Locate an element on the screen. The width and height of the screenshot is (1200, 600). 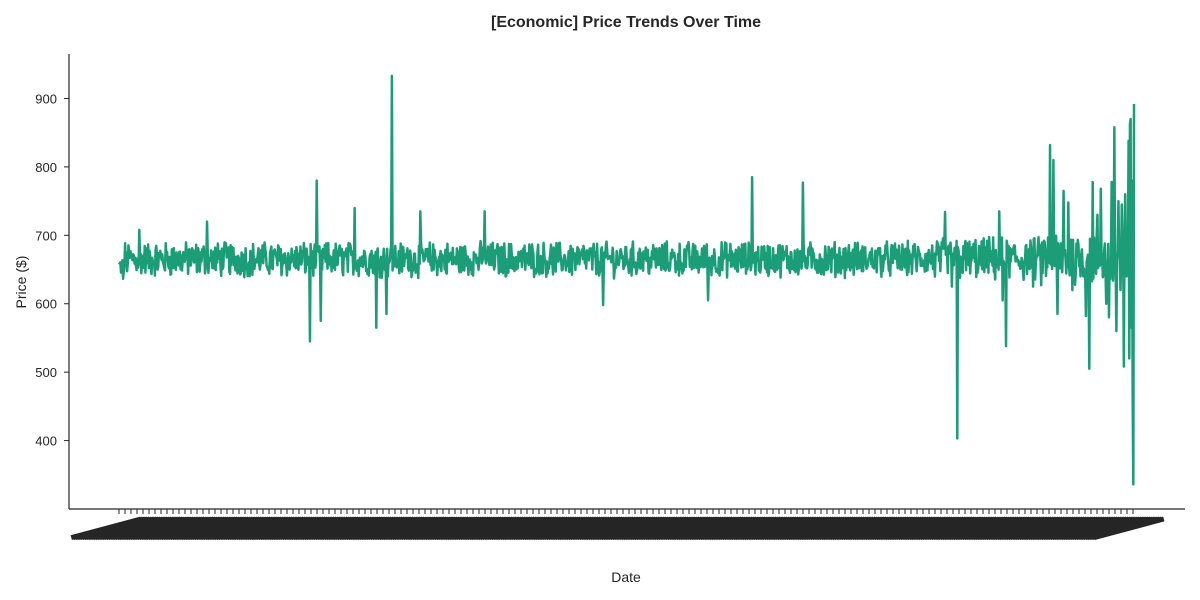
y-tick-label: 800 is located at coordinates (46, 167).